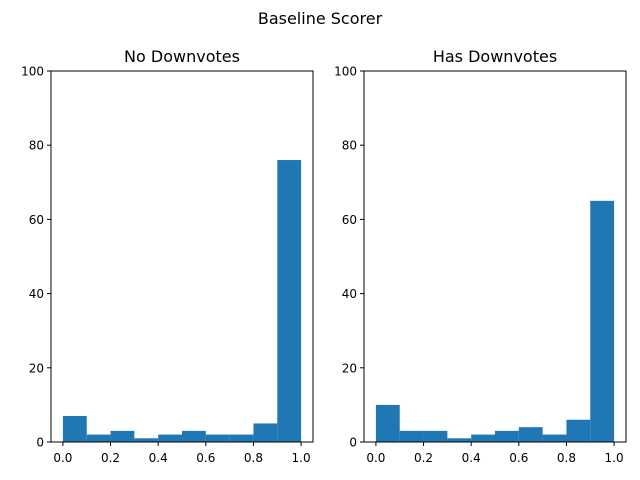 The height and width of the screenshot is (480, 640). I want to click on chart-title: Has Downvotes, so click(495, 56).